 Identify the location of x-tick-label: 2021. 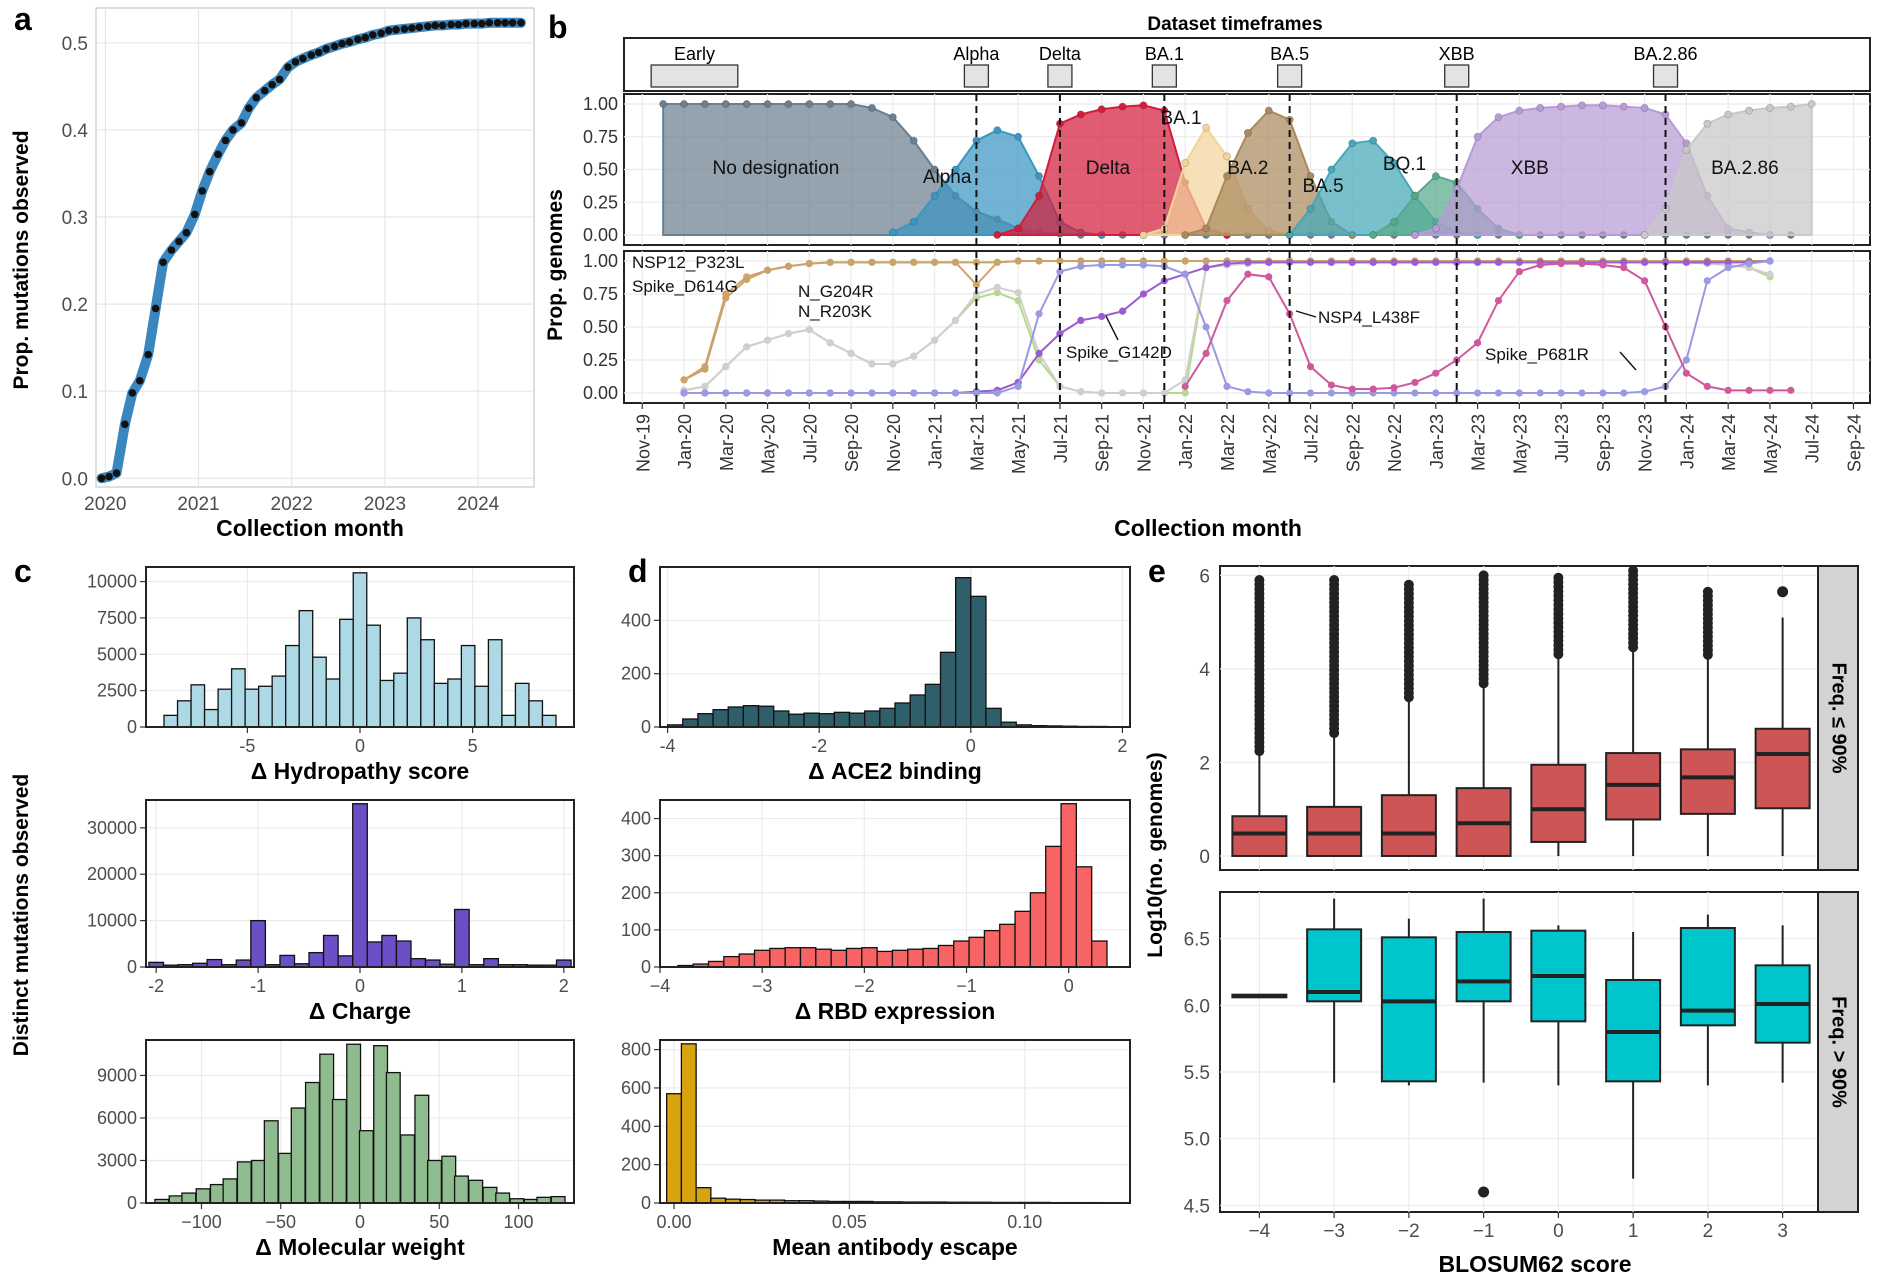
(198, 504).